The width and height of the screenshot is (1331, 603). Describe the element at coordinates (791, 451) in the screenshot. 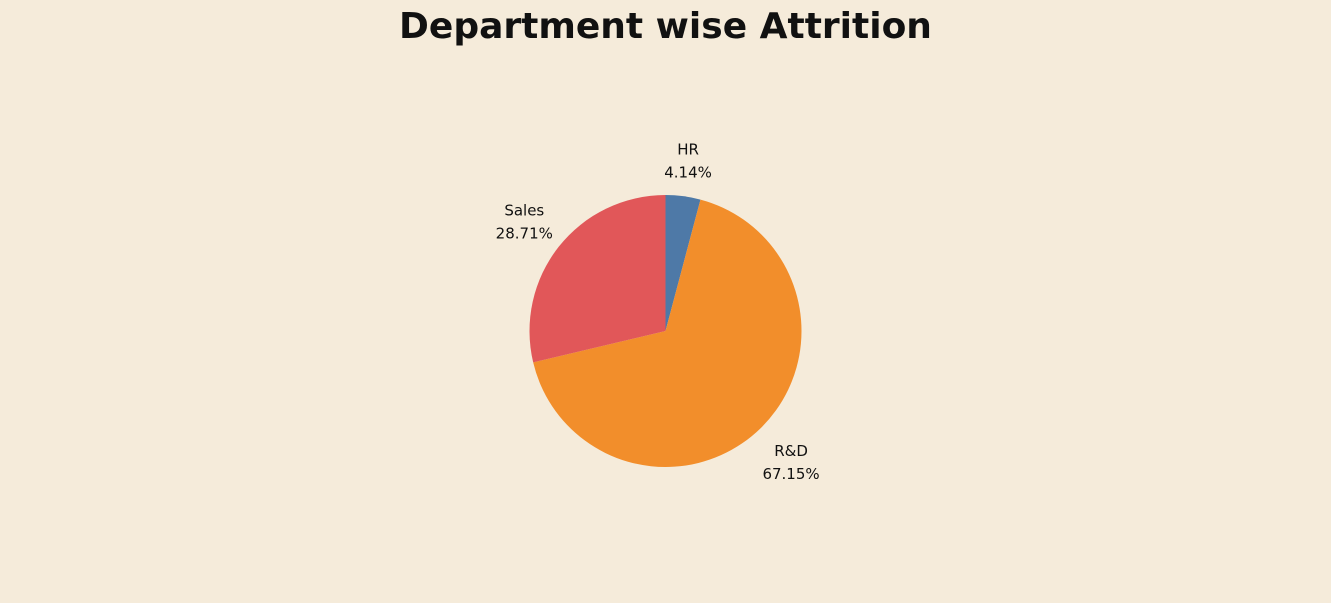

I see `slice-label-r-d: R&D` at that location.